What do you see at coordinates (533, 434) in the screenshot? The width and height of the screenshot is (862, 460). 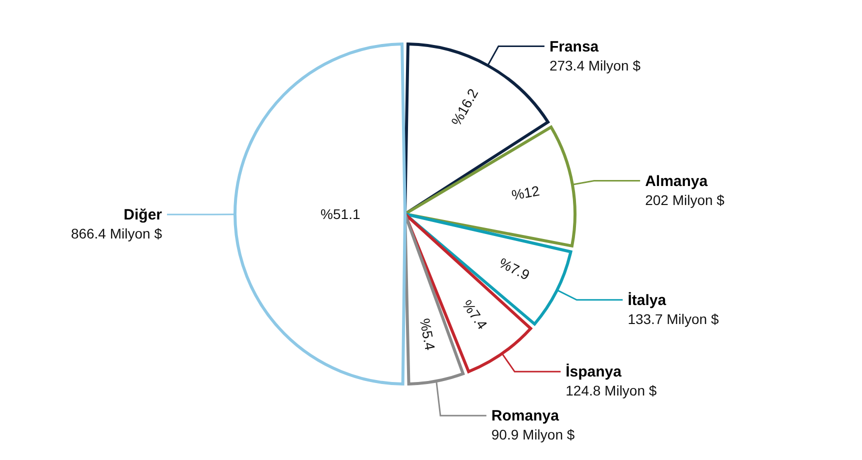 I see `data-label: 90.9 Milyon $` at bounding box center [533, 434].